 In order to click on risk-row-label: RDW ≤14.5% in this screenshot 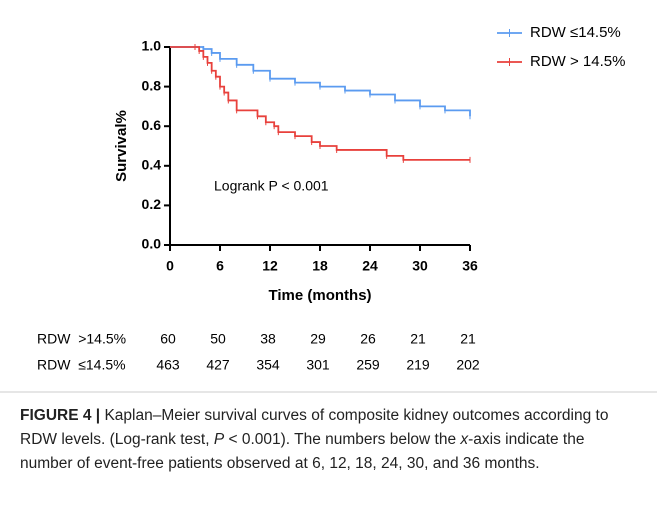, I will do `click(81, 365)`.